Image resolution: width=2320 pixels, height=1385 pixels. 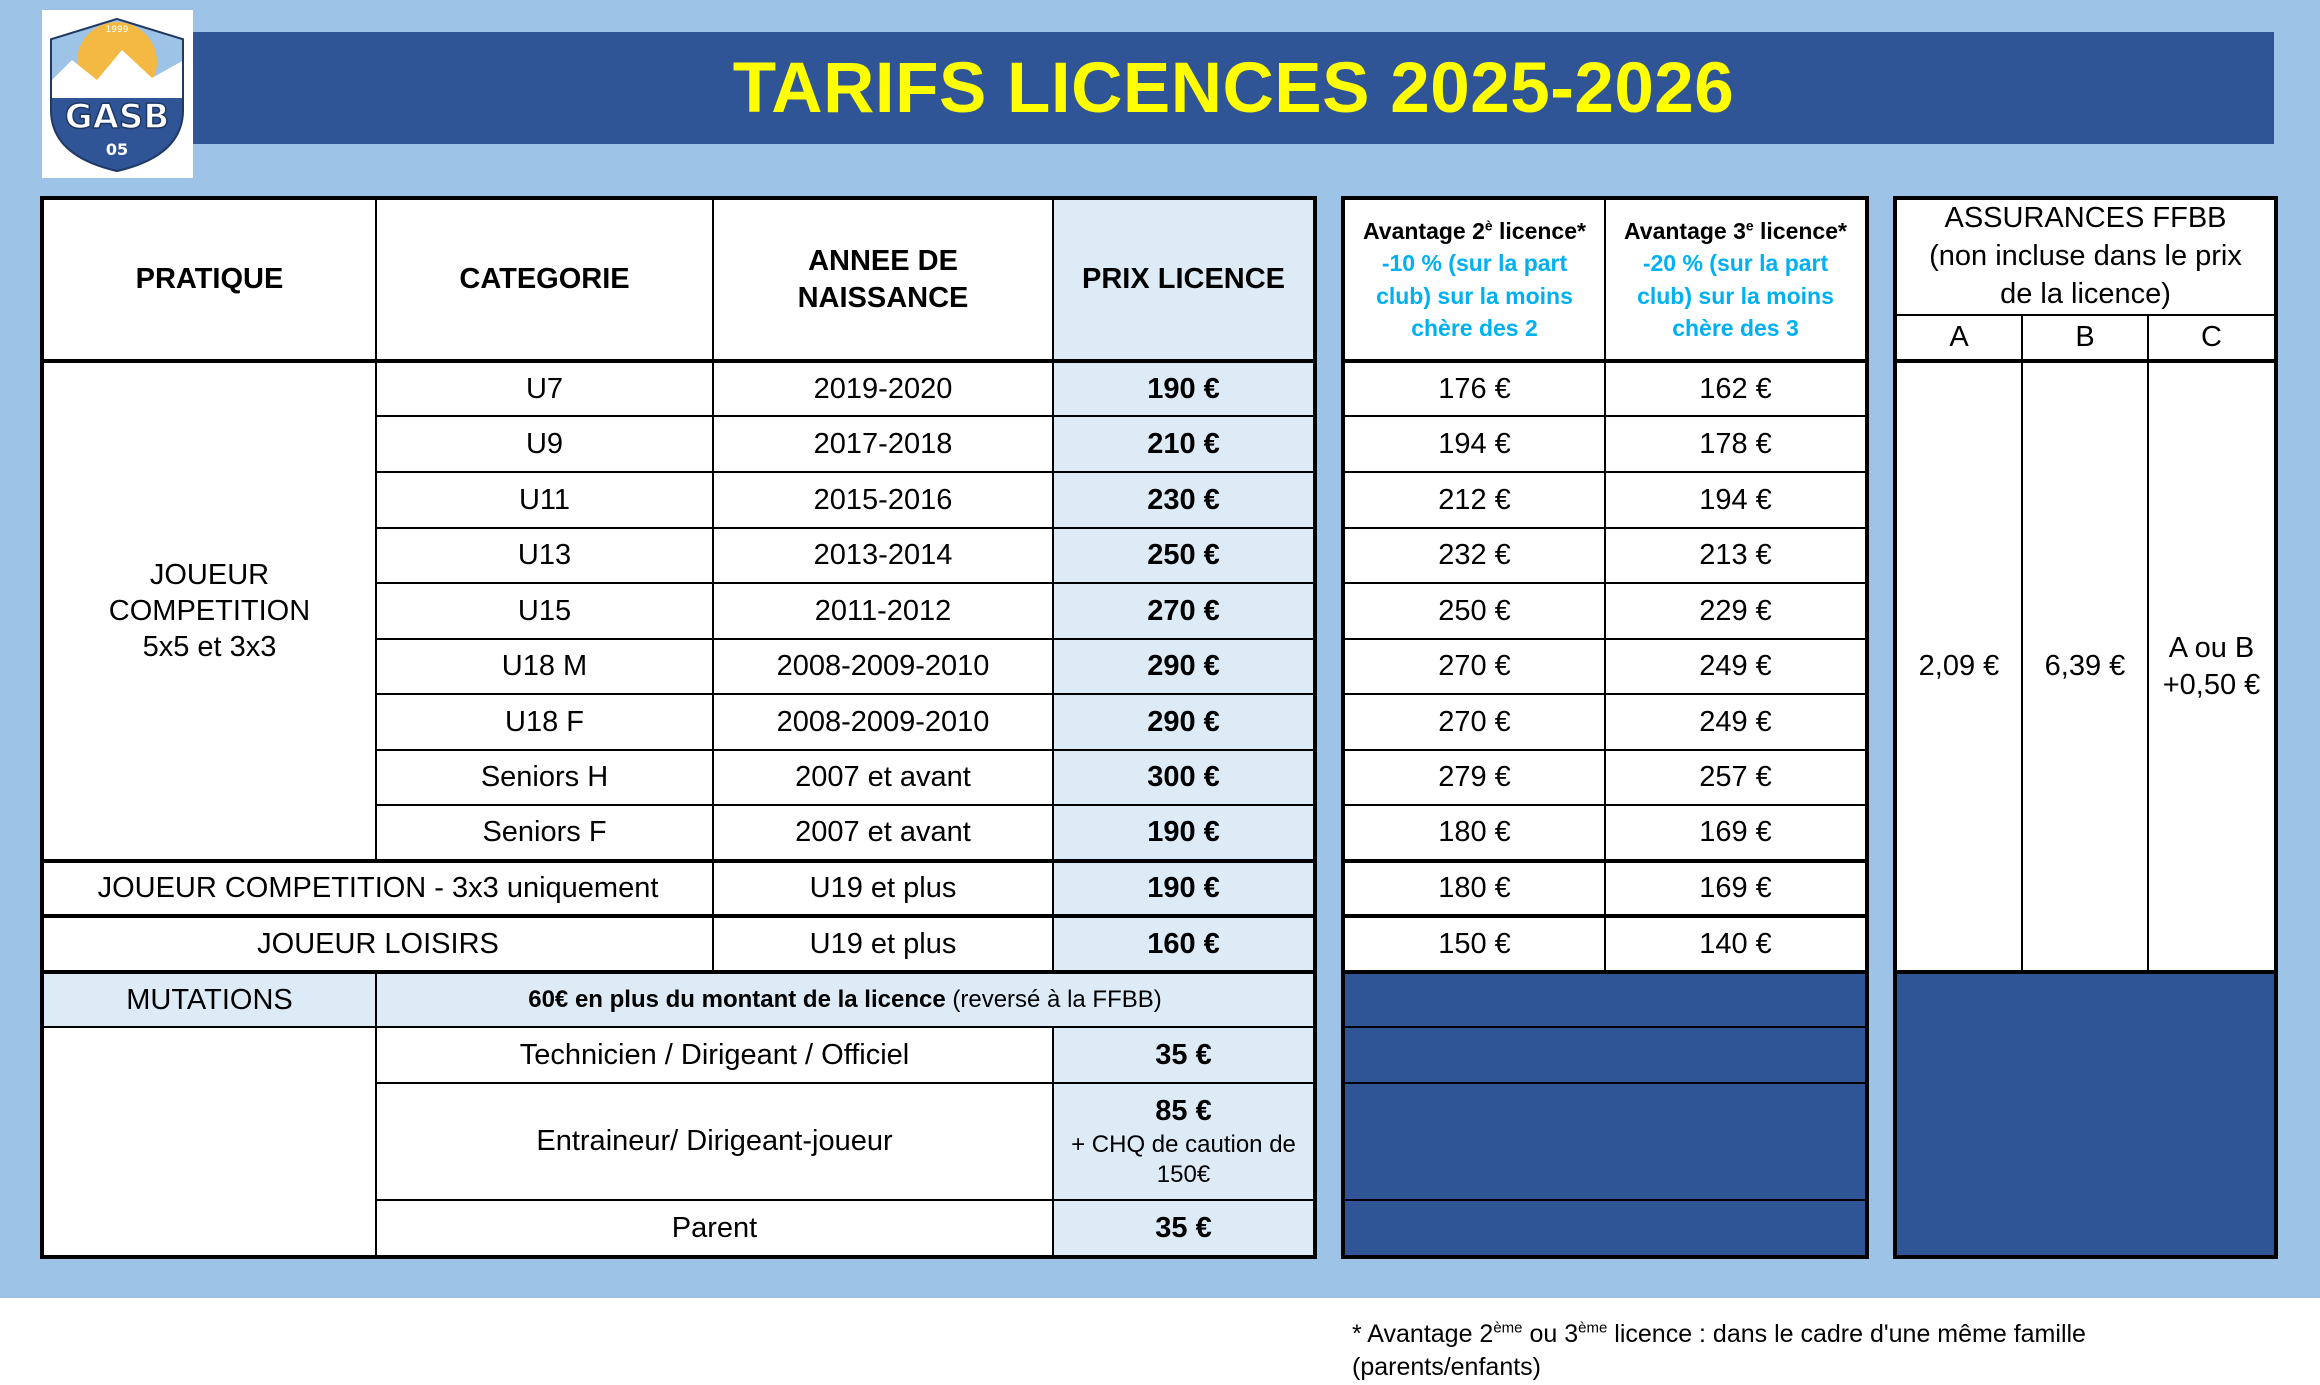 I want to click on col-b: B, so click(x=2085, y=338).